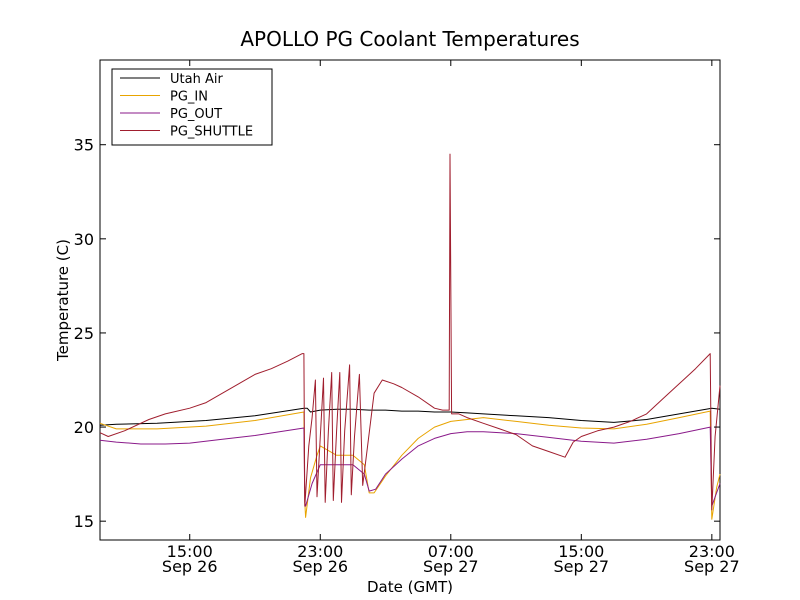 The height and width of the screenshot is (600, 800). What do you see at coordinates (451, 551) in the screenshot?
I see `x-tick-label-time: 07:00` at bounding box center [451, 551].